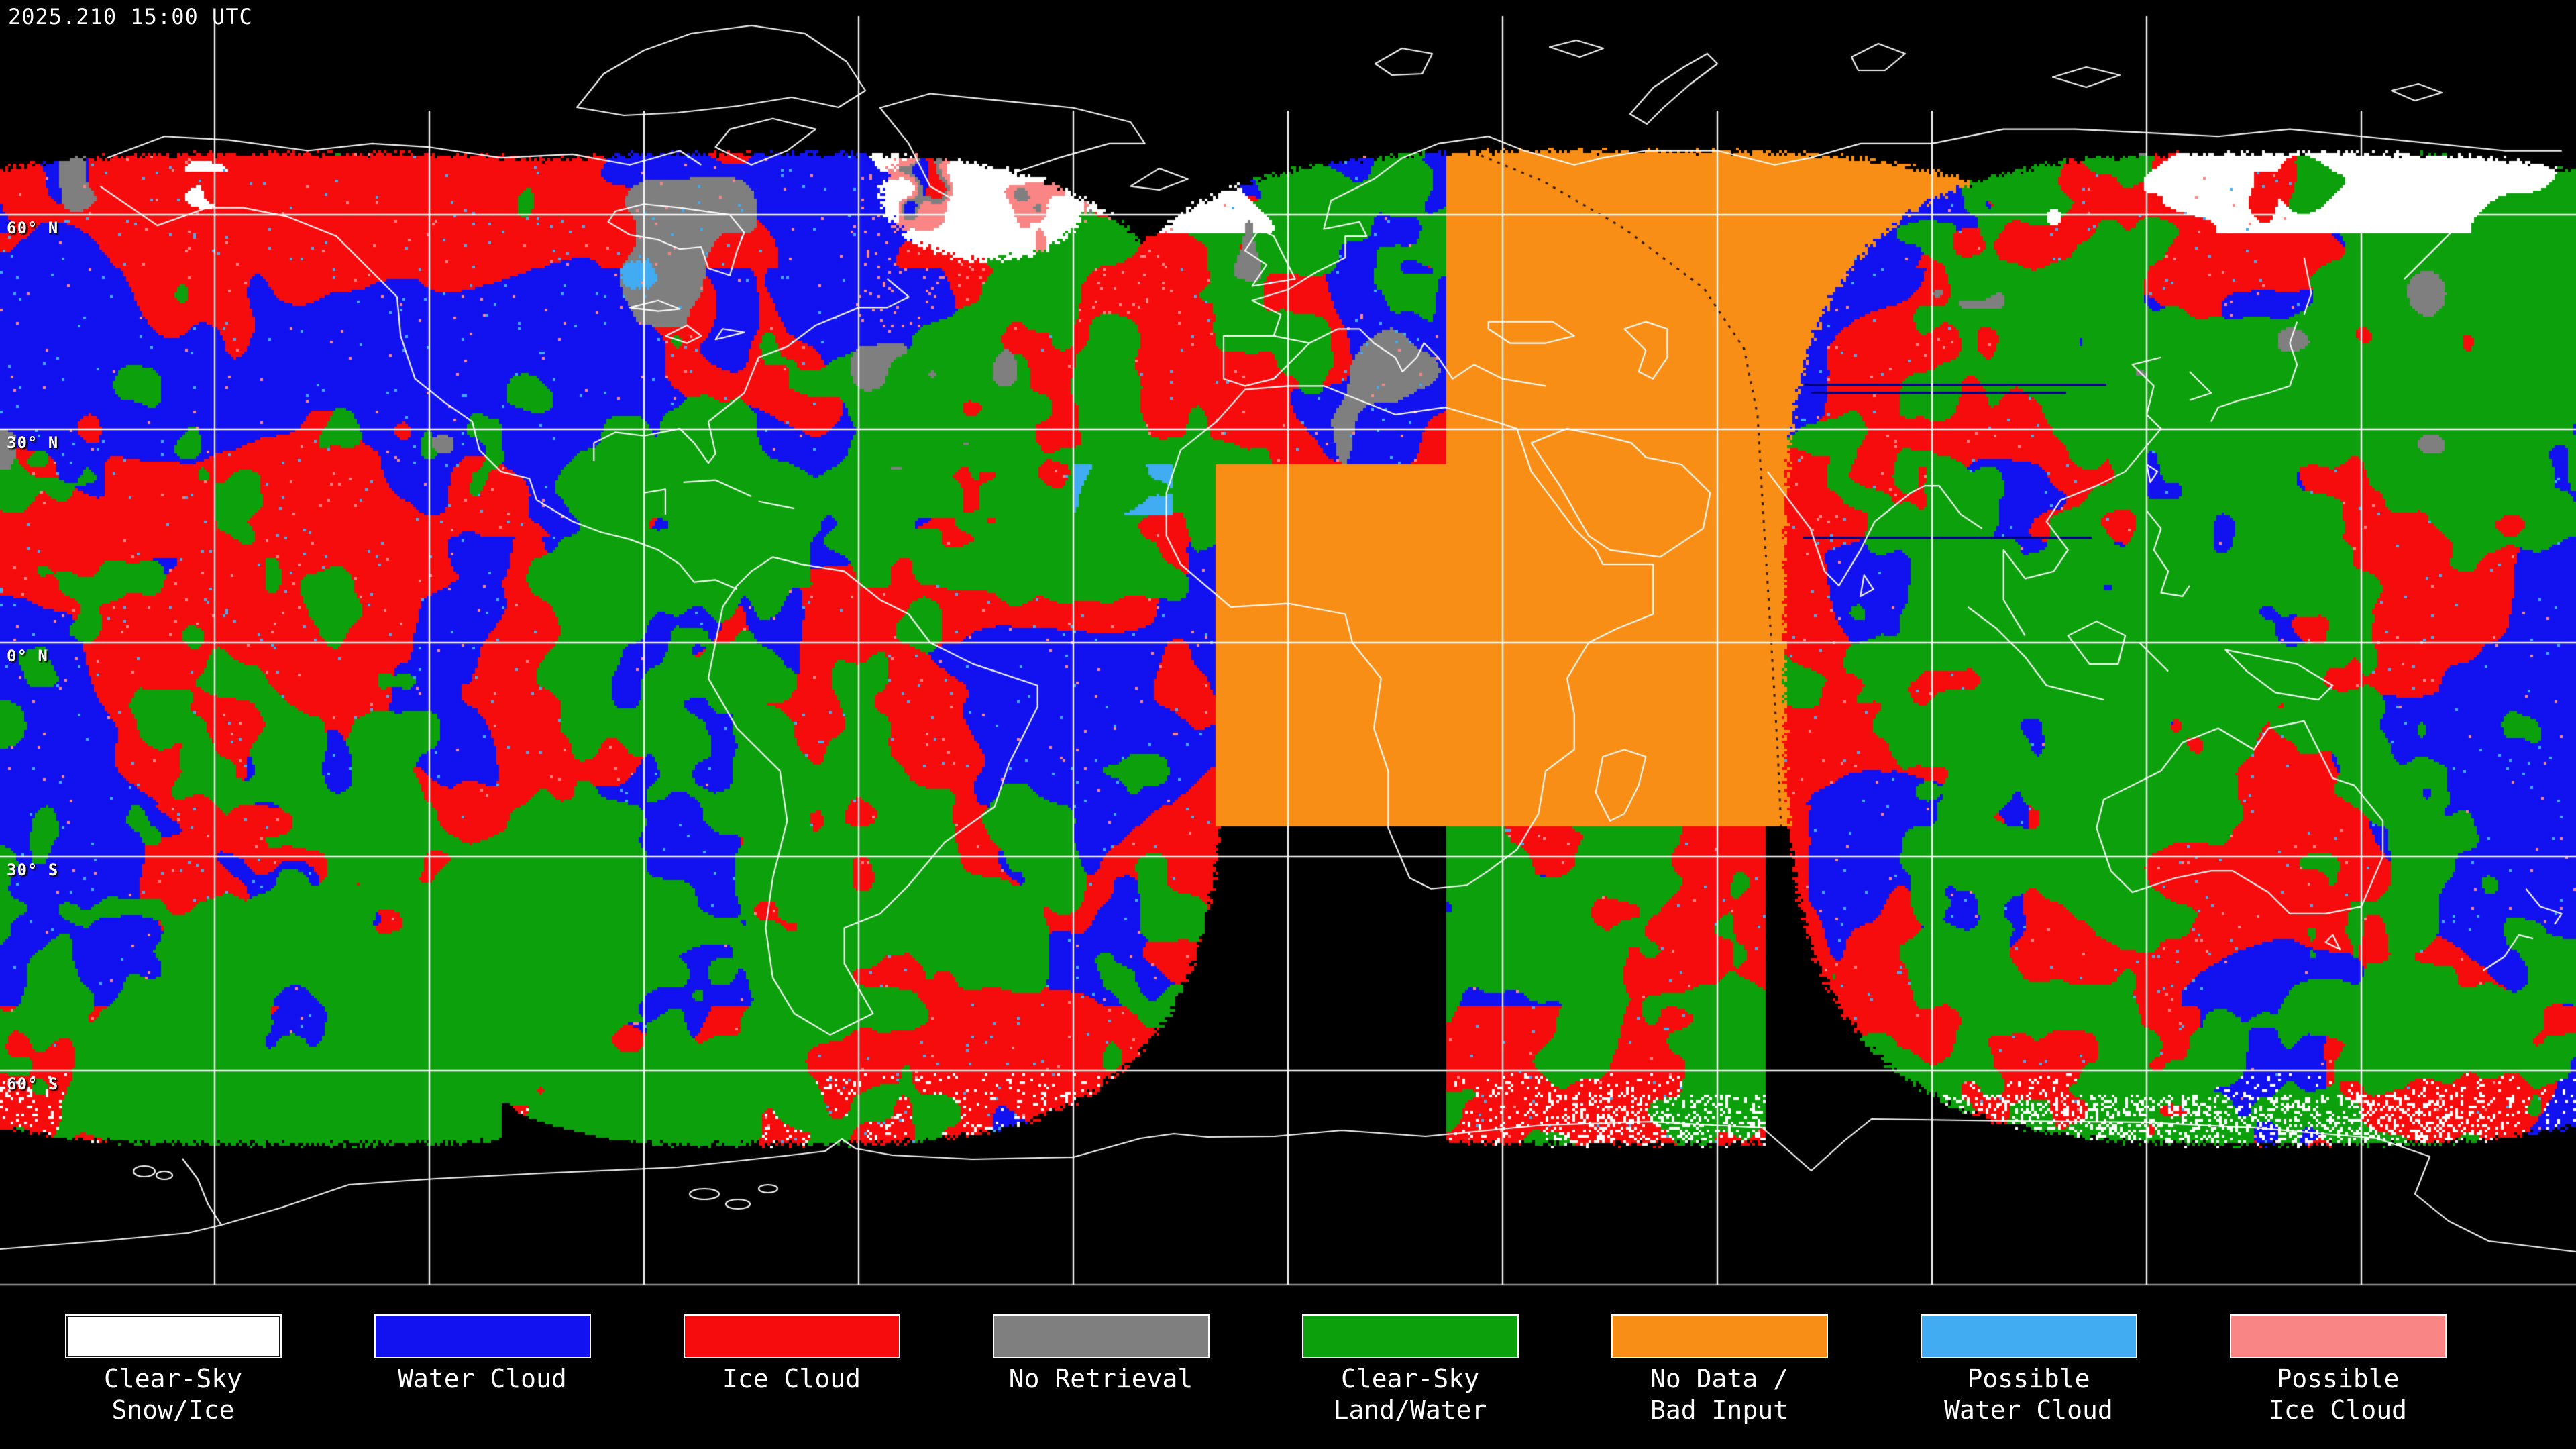 Image resolution: width=2576 pixels, height=1449 pixels. I want to click on legend-label-line2: Ice Cloud, so click(2338, 1410).